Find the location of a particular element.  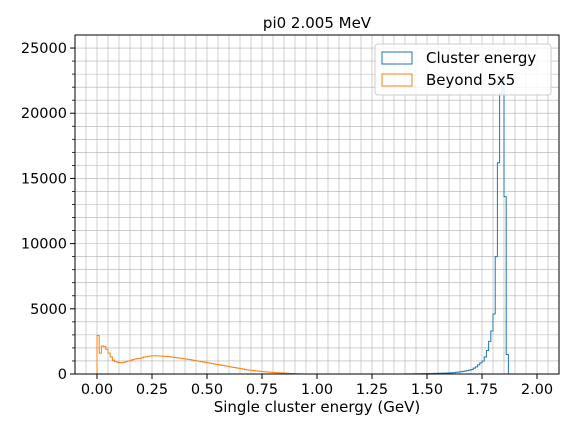

legend-box is located at coordinates (463, 69).